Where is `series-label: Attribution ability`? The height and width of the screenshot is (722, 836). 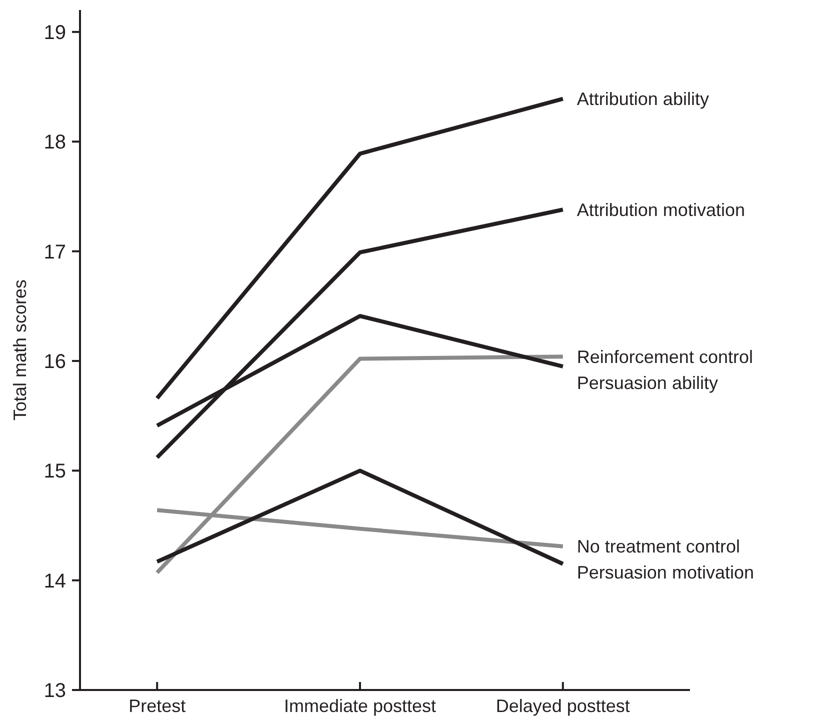
series-label: Attribution ability is located at coordinates (642, 99).